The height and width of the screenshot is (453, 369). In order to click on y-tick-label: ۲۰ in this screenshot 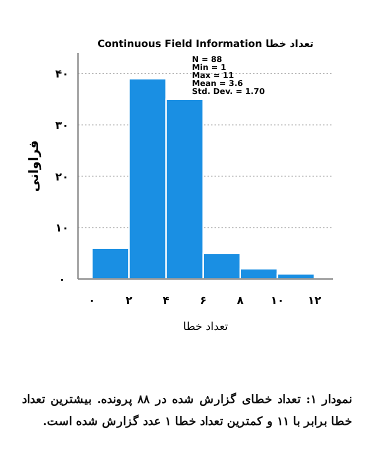, I will do `click(62, 177)`.